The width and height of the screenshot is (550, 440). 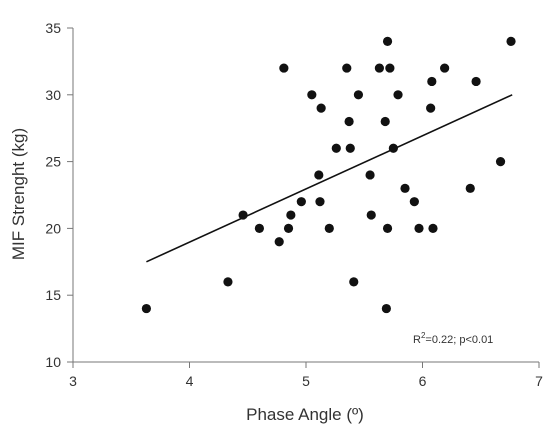 I want to click on y-tick-label: 25, so click(x=53, y=162).